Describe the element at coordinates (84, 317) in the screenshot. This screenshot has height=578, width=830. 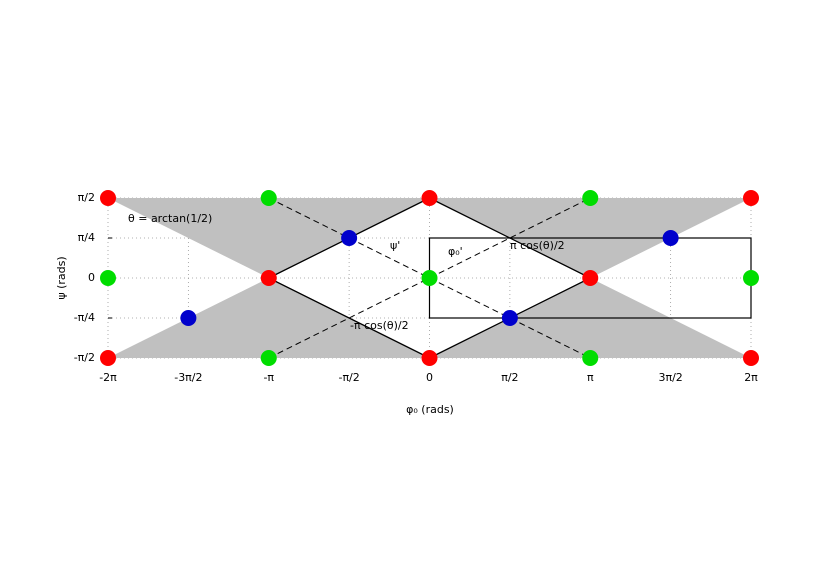
I see `y-tick-label: -π/4` at that location.